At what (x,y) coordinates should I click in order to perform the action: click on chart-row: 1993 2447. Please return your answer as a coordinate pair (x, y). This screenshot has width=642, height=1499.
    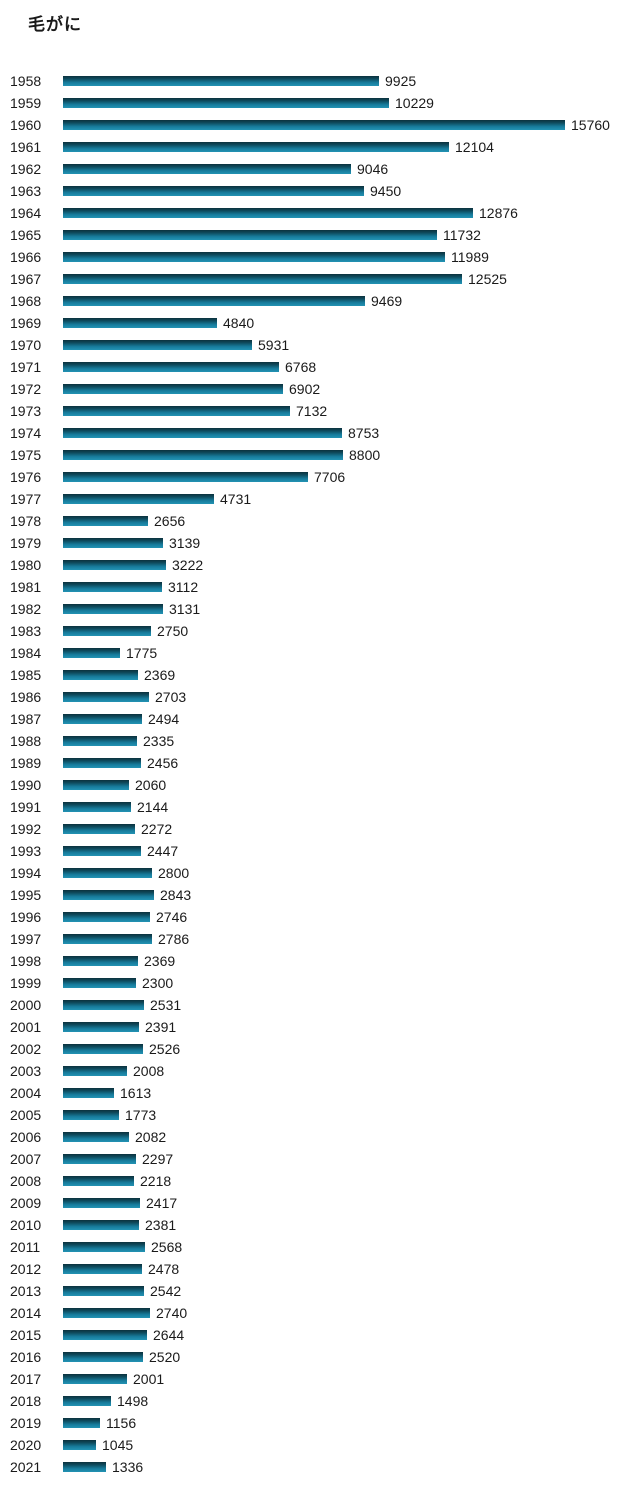
    Looking at the image, I should click on (321, 851).